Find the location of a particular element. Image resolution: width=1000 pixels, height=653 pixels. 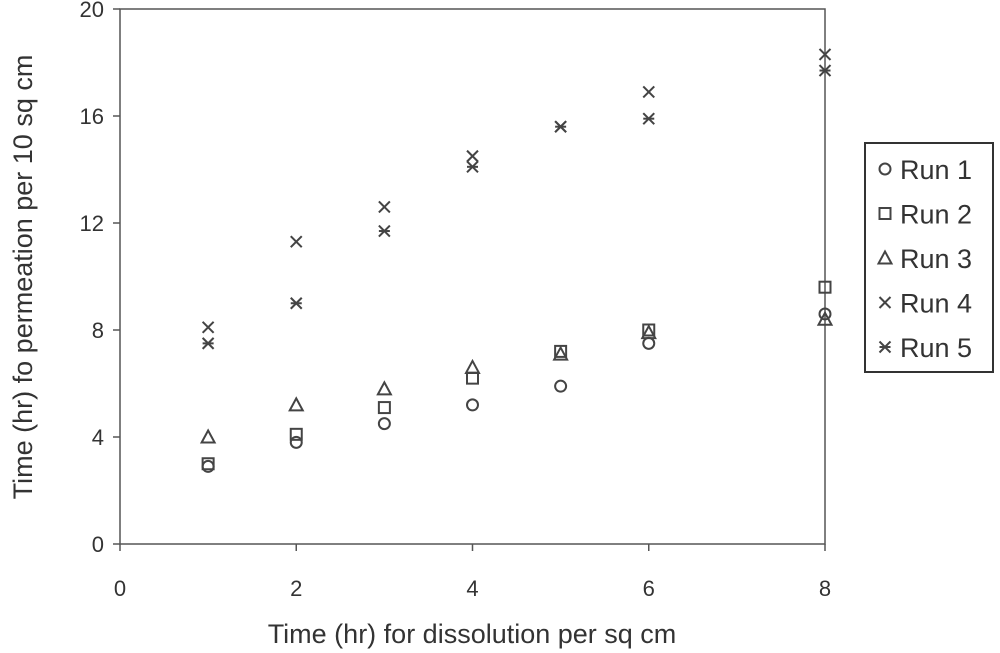

y-tick-label: 12 is located at coordinates (92, 223).